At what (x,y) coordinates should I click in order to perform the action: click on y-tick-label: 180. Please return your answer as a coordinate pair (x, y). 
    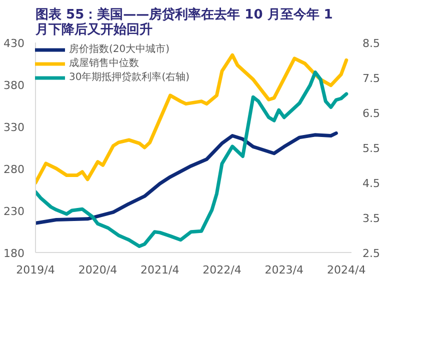
    Looking at the image, I should click on (14, 253).